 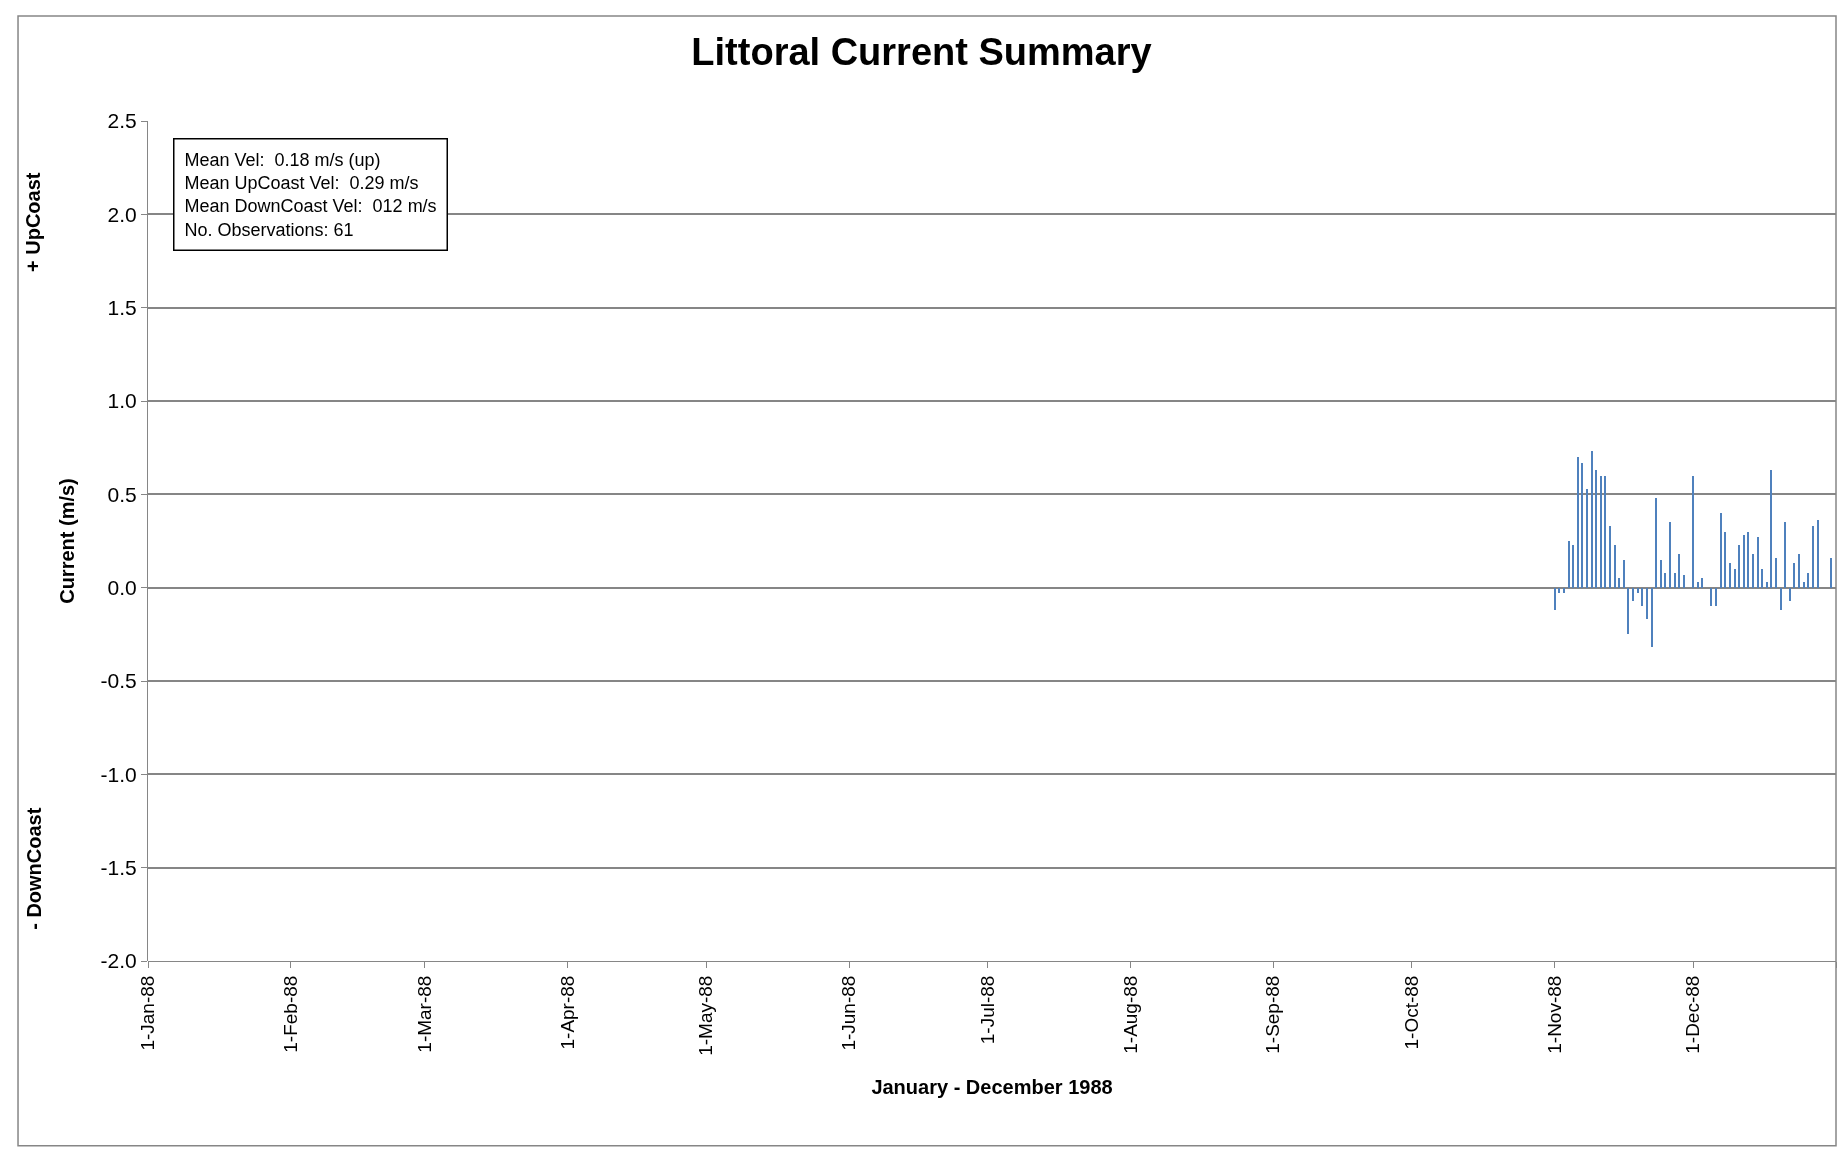 What do you see at coordinates (67, 541) in the screenshot?
I see `y-axis-title: Current (m/s)` at bounding box center [67, 541].